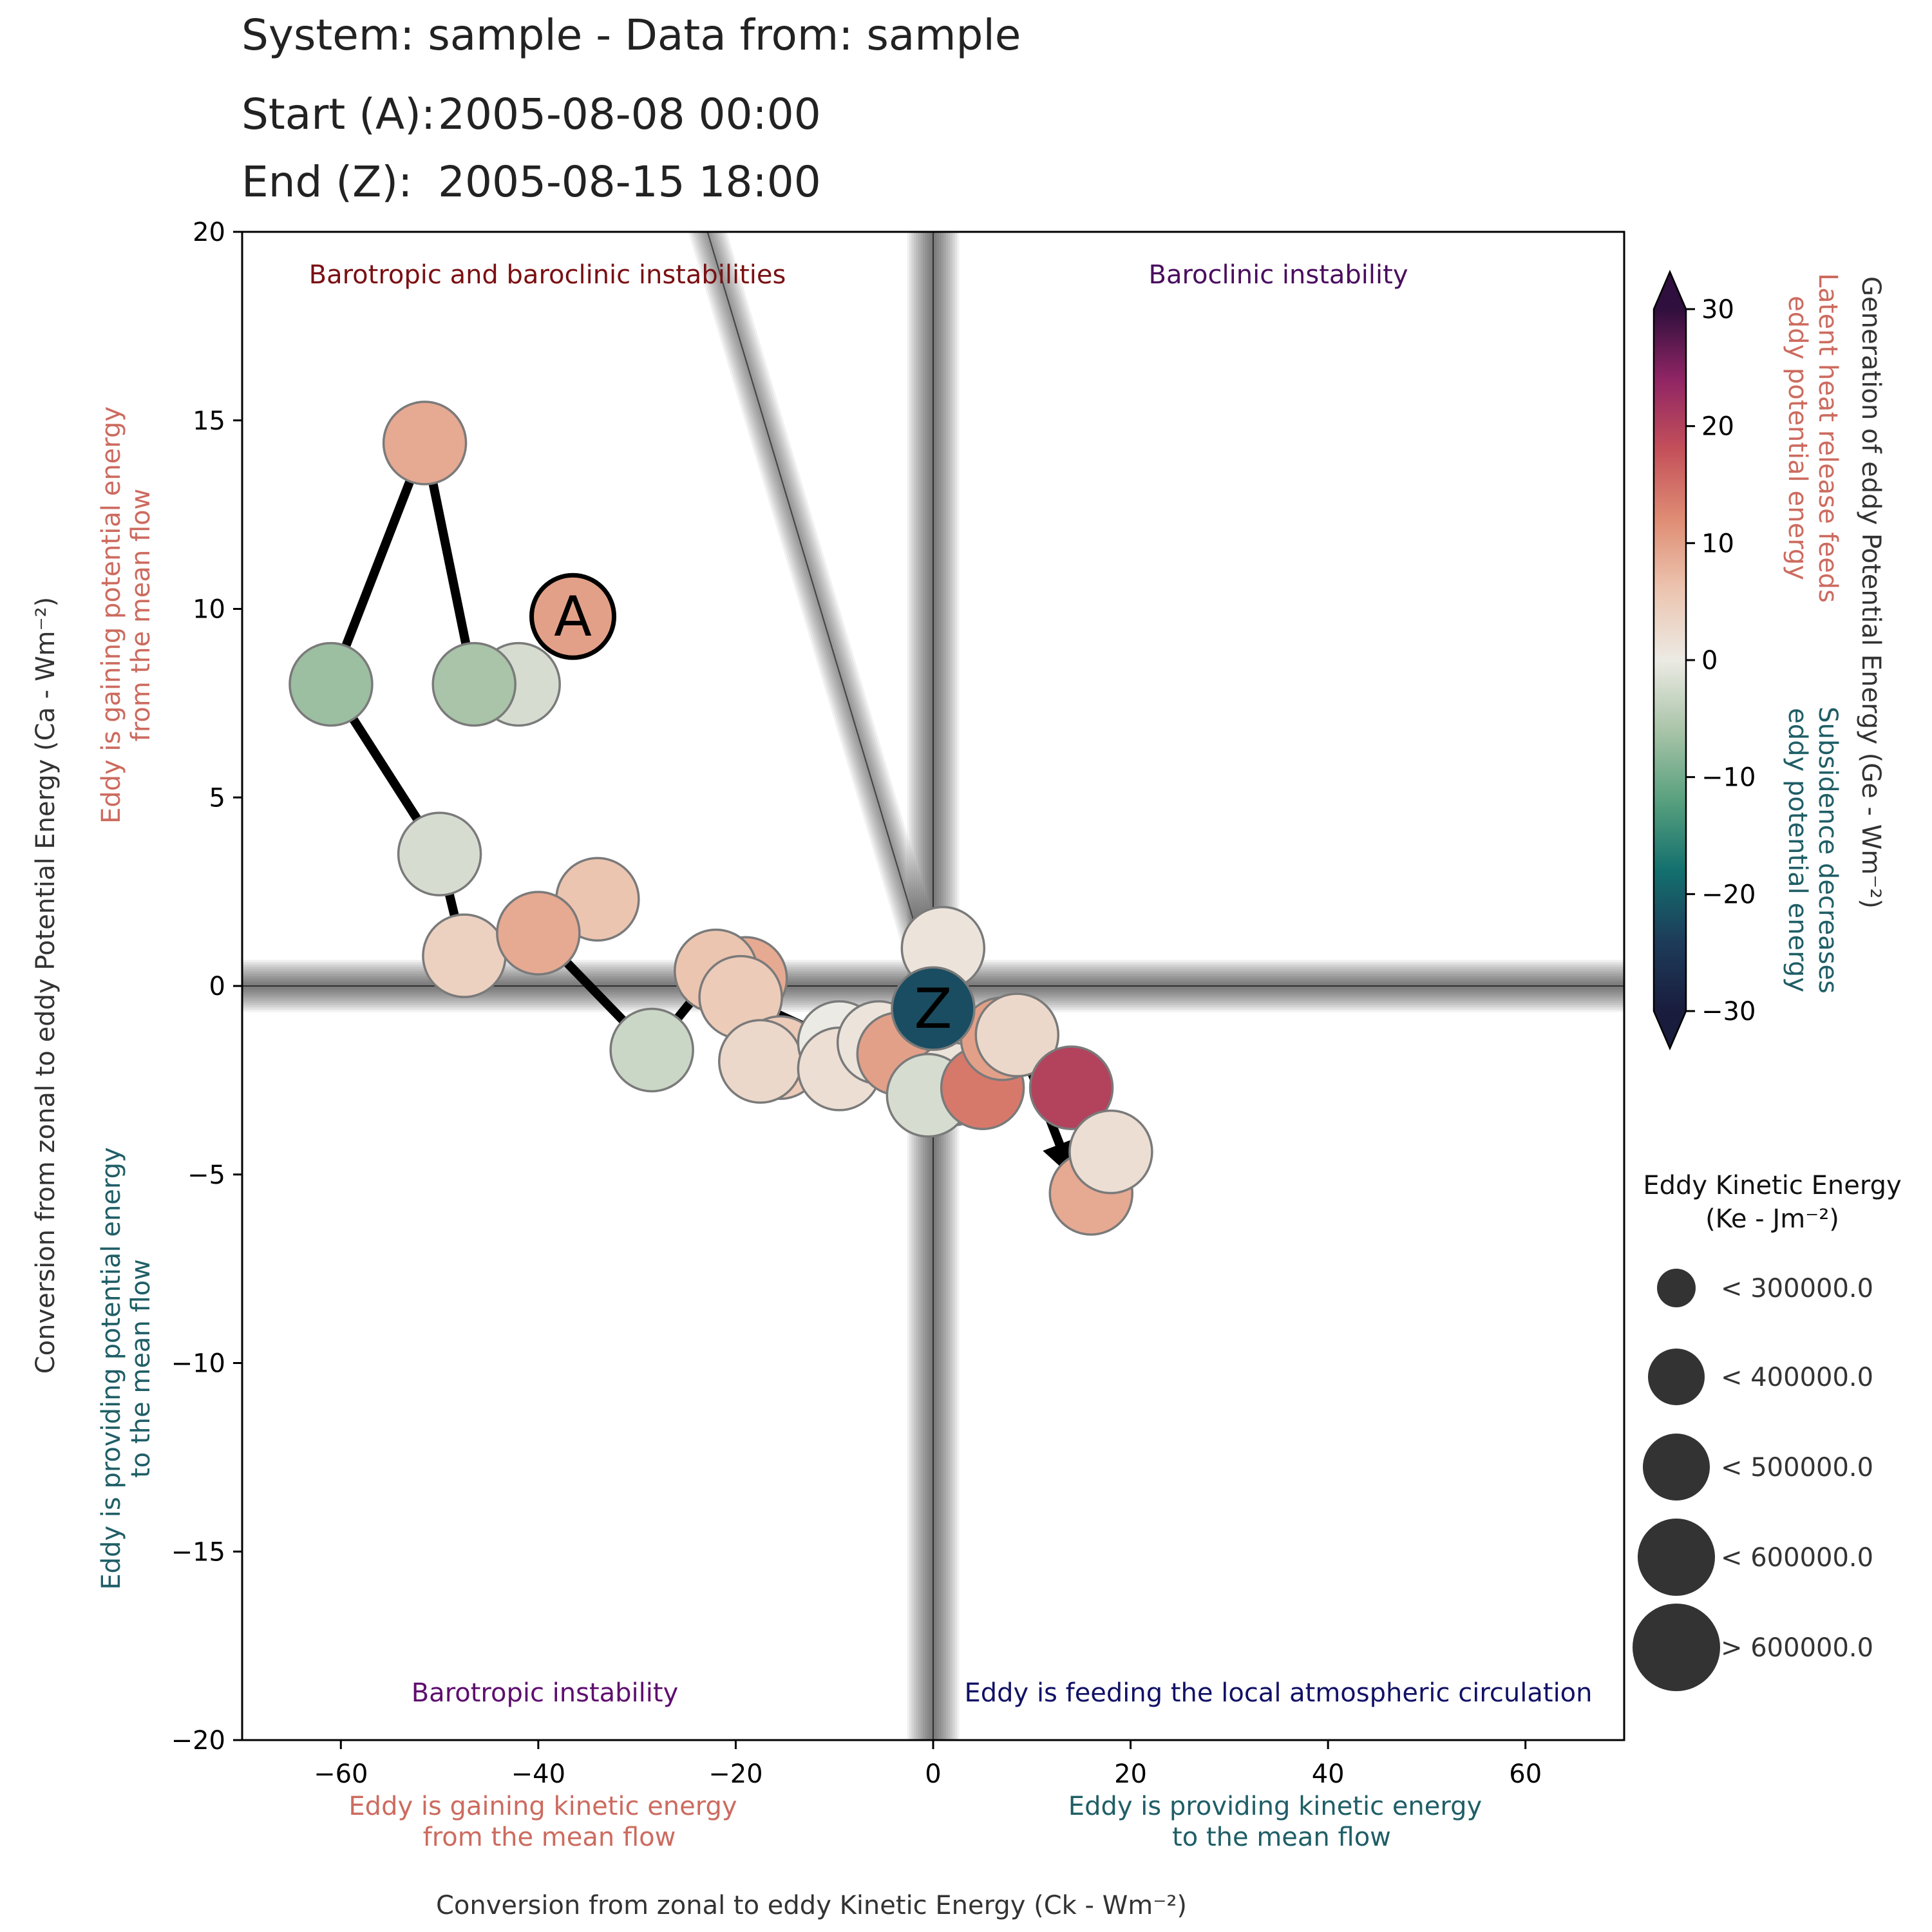 This screenshot has height=1932, width=1932. What do you see at coordinates (1278, 275) in the screenshot?
I see `quadrant-label-top-right: Baroclinic instability` at bounding box center [1278, 275].